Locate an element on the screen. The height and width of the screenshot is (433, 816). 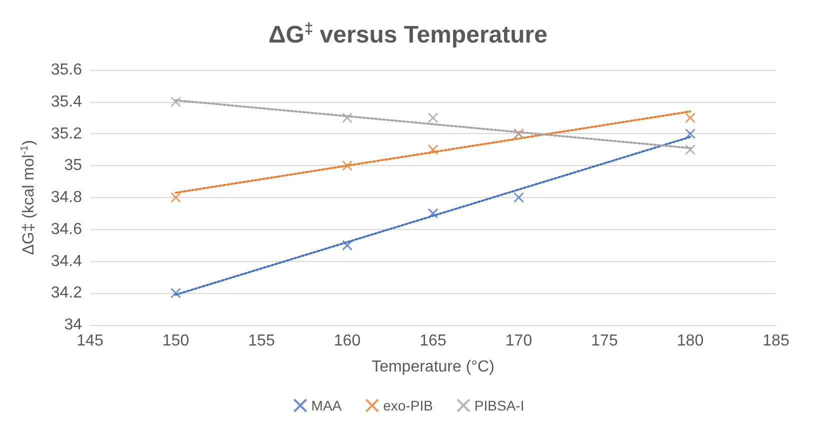
x-tick-label: 175 is located at coordinates (604, 341).